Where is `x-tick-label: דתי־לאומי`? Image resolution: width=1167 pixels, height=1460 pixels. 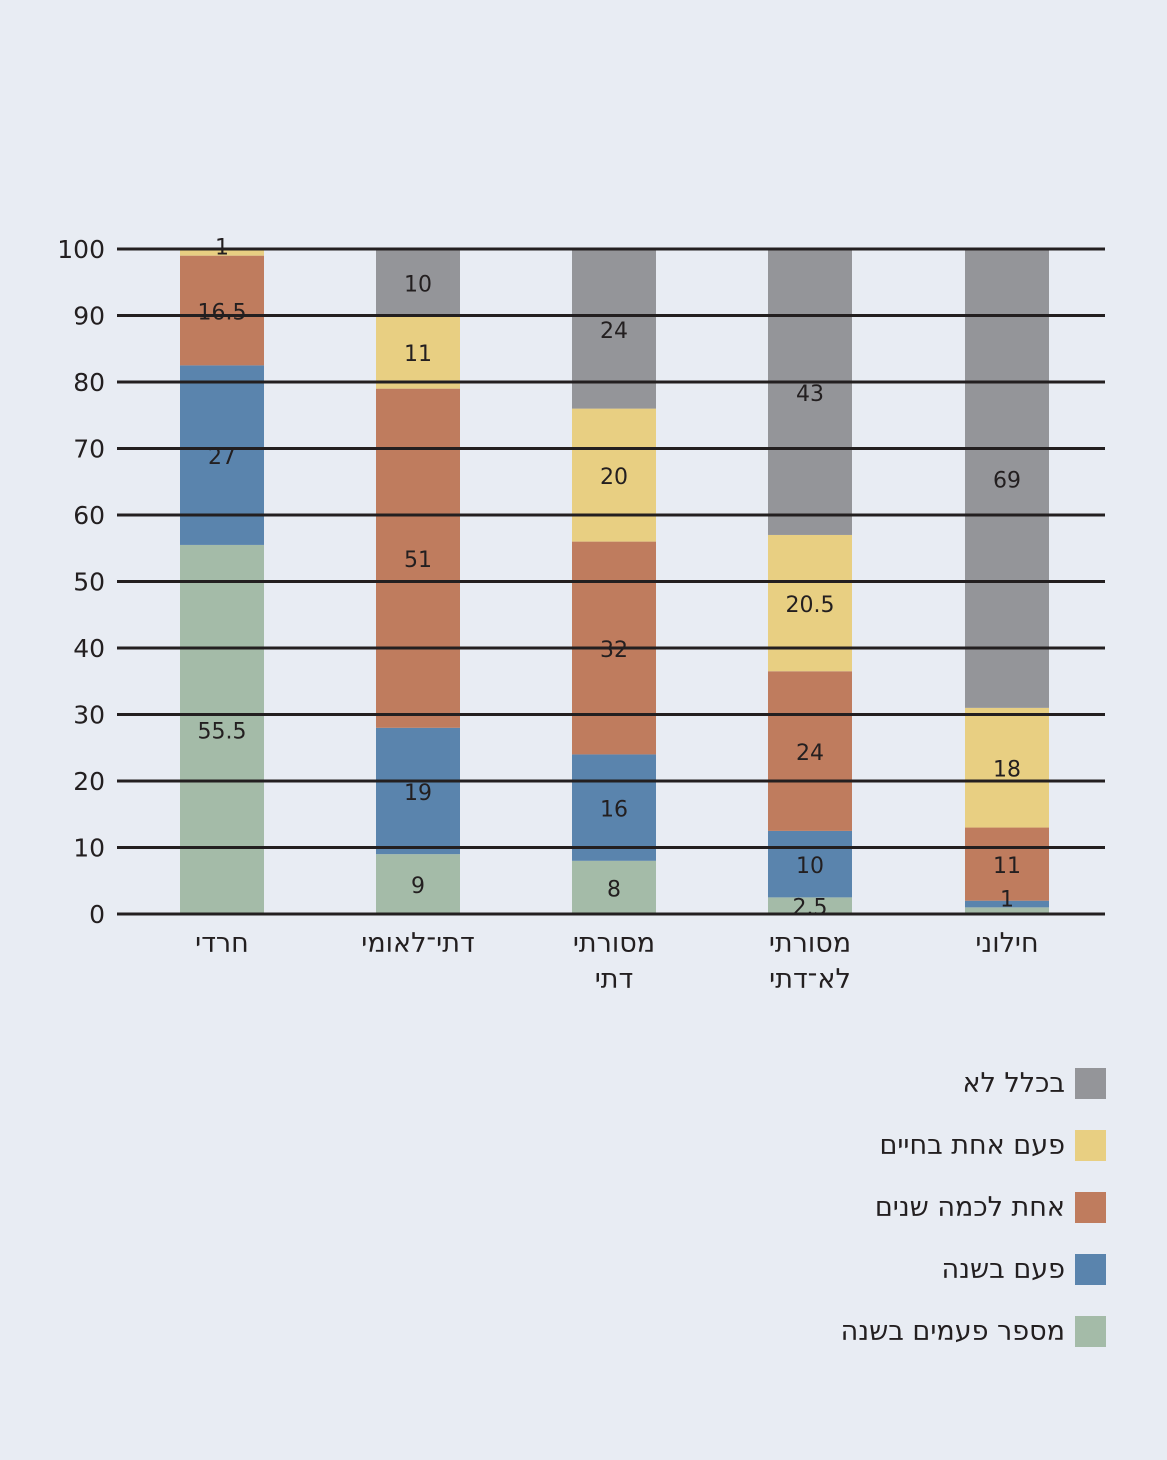
x-tick-label: דתי־לאומי is located at coordinates (417, 943).